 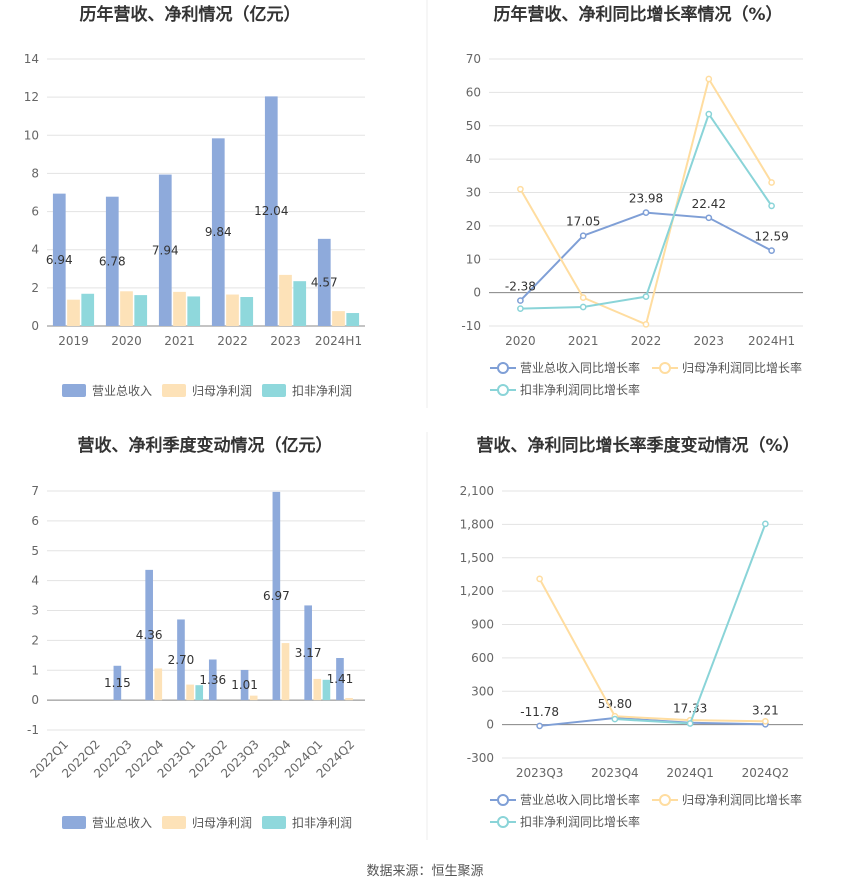 What do you see at coordinates (425, 871) in the screenshot?
I see `data-source-note: 数据来源：恒生聚源` at bounding box center [425, 871].